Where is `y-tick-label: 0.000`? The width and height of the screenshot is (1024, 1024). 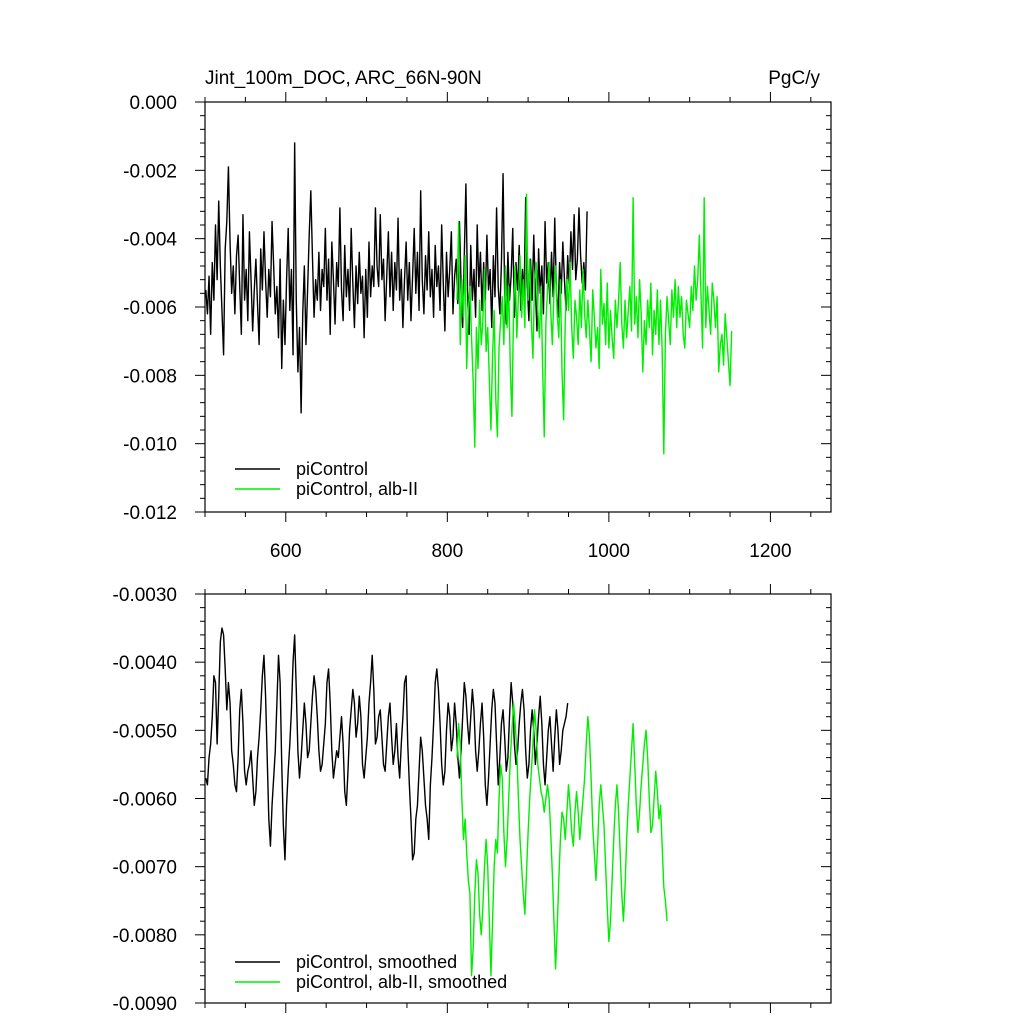
y-tick-label: 0.000 is located at coordinates (153, 103).